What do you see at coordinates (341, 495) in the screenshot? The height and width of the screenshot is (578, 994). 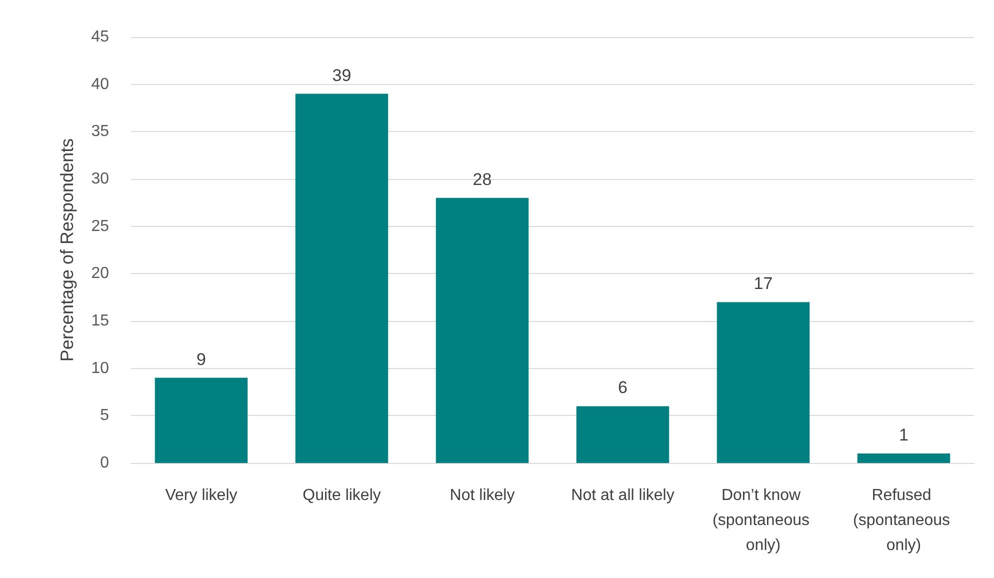 I see `x-tick-label: Quite likely` at bounding box center [341, 495].